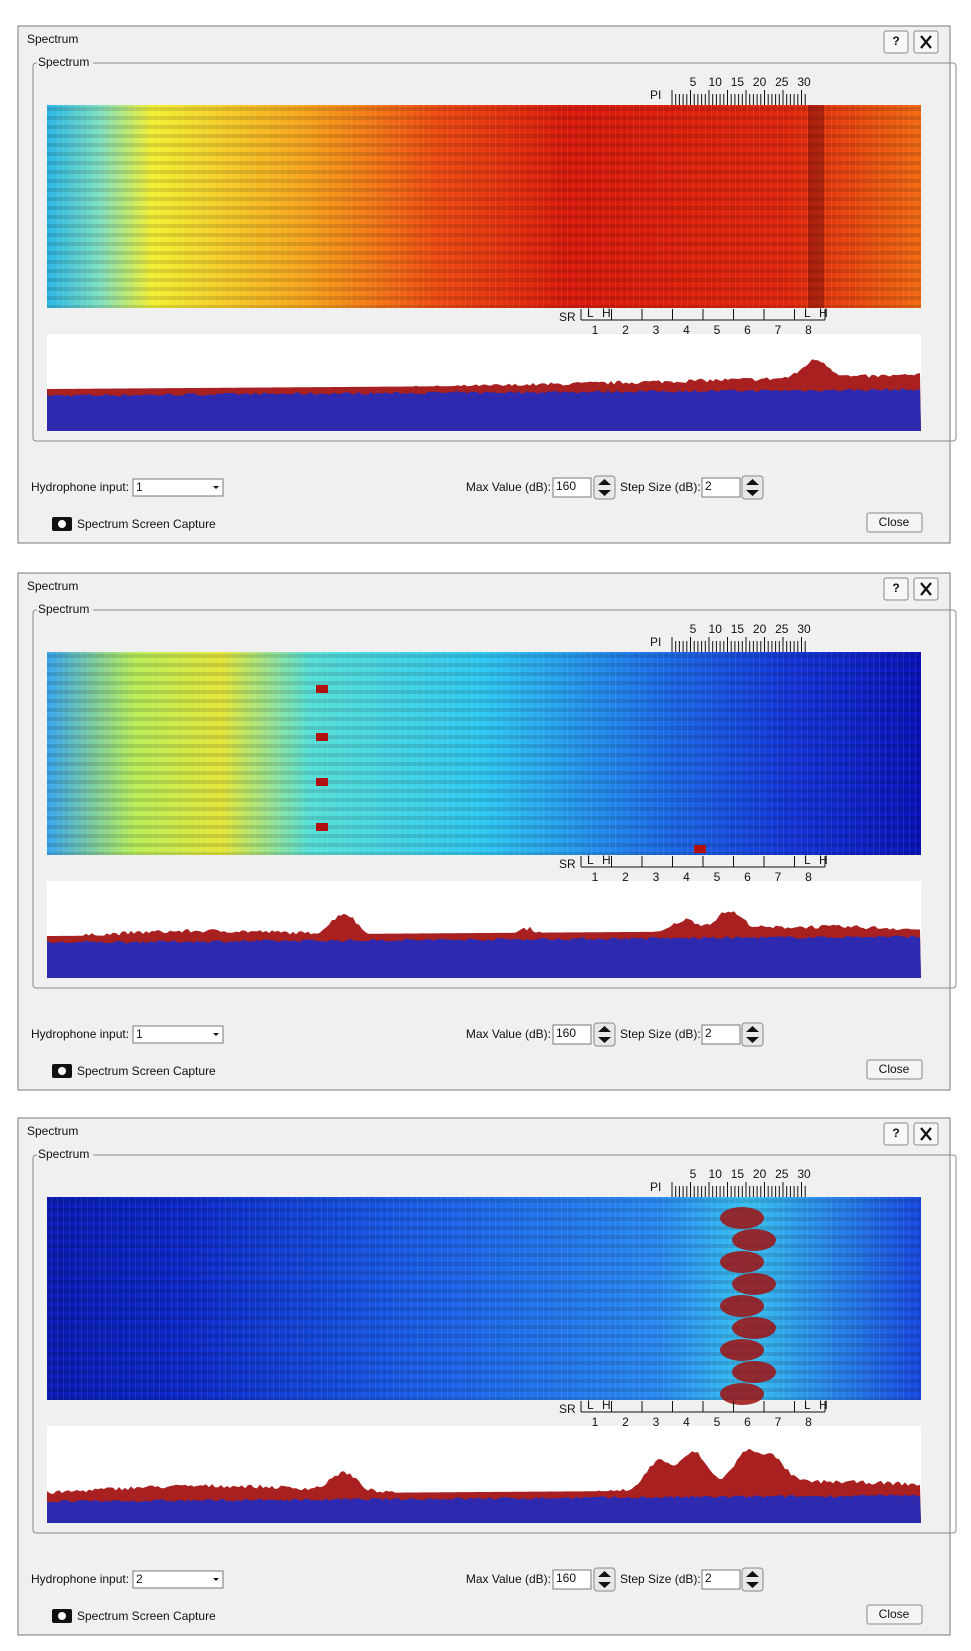  Describe the element at coordinates (566, 1578) in the screenshot. I see `max-value: 160` at that location.